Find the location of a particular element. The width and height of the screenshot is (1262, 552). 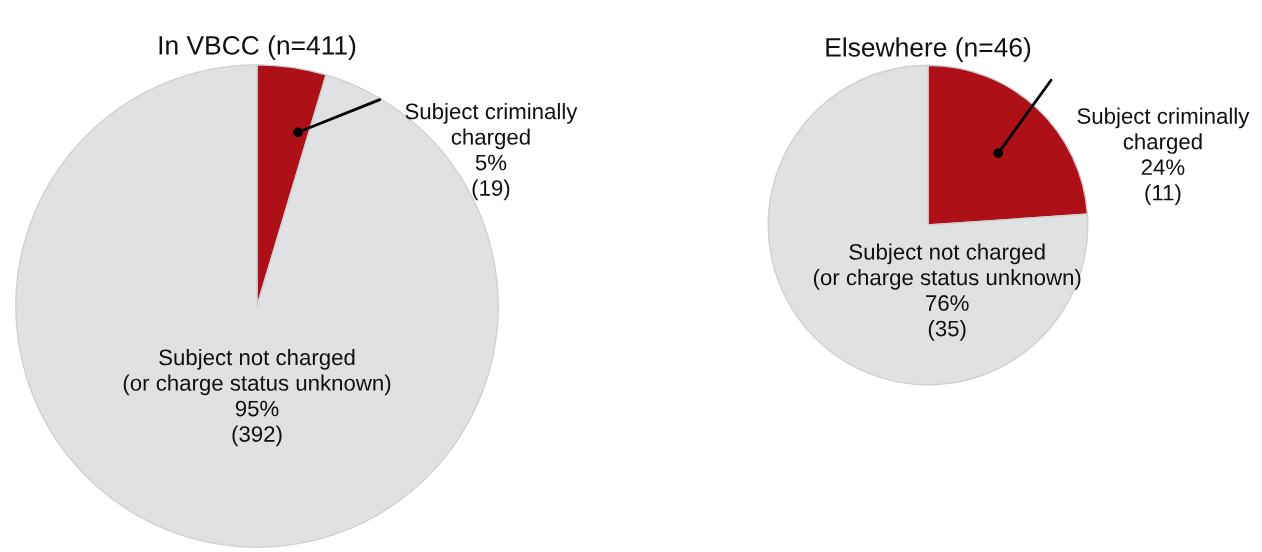

chart-title: Elsewhere (n=46) is located at coordinates (928, 49).